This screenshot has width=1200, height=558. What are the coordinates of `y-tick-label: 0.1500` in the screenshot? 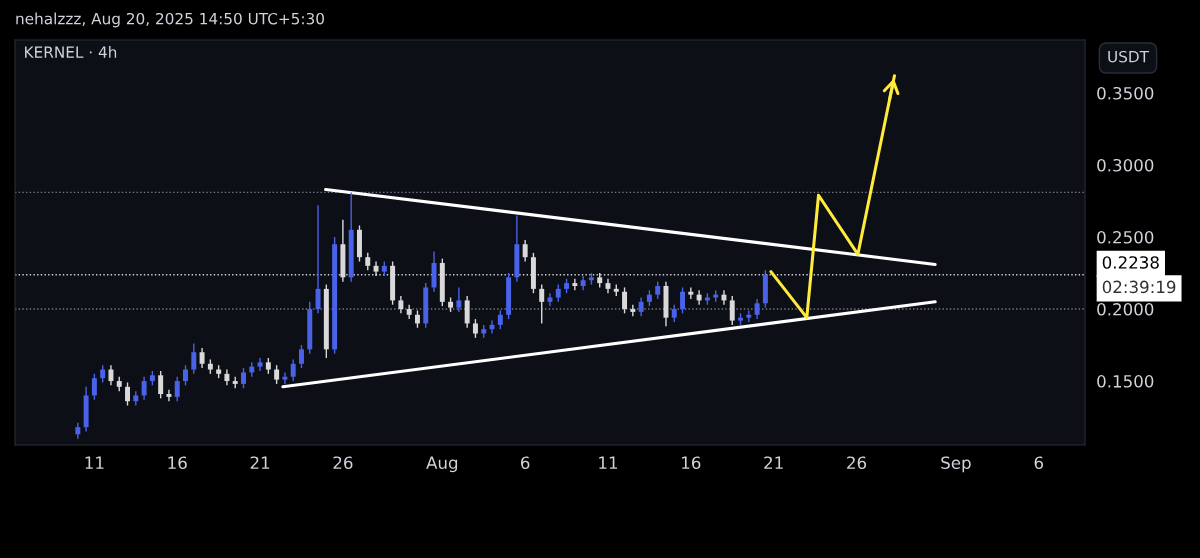 It's located at (1125, 381).